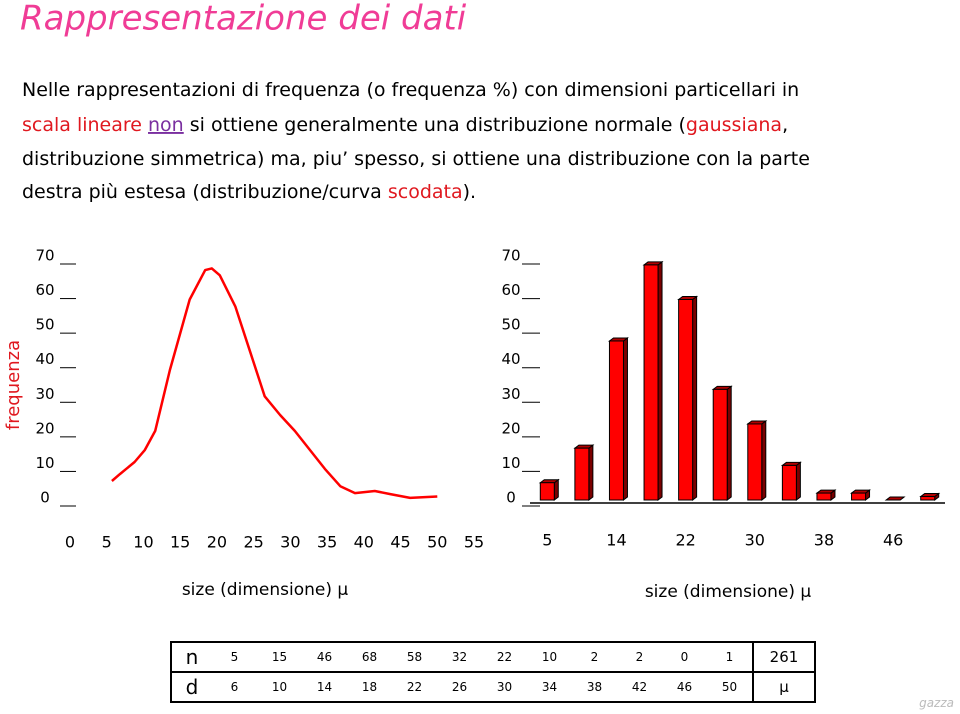 The height and width of the screenshot is (714, 960). What do you see at coordinates (274, 383) in the screenshot?
I see `line-series` at bounding box center [274, 383].